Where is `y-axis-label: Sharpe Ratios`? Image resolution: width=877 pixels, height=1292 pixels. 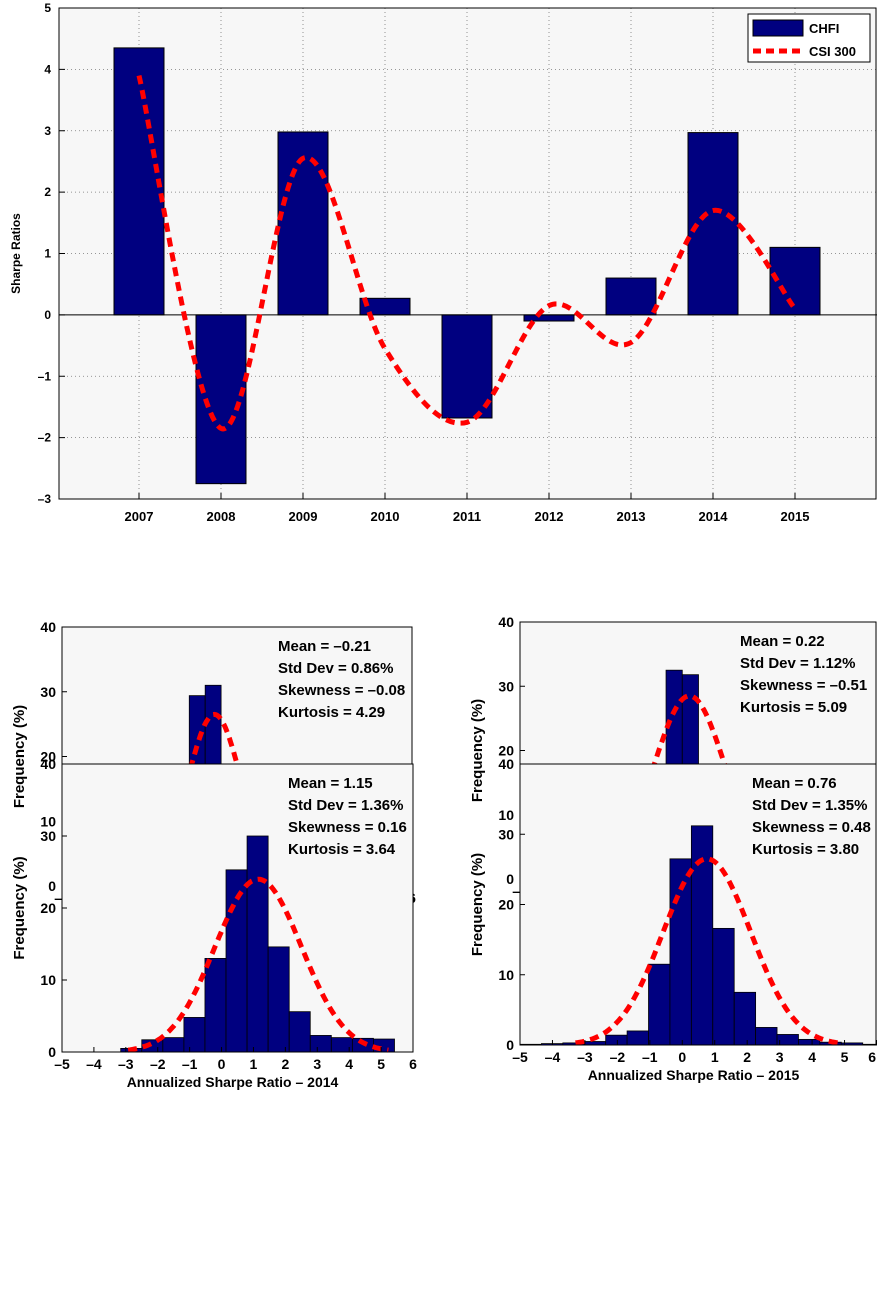
y-axis-label: Sharpe Ratios is located at coordinates (16, 253).